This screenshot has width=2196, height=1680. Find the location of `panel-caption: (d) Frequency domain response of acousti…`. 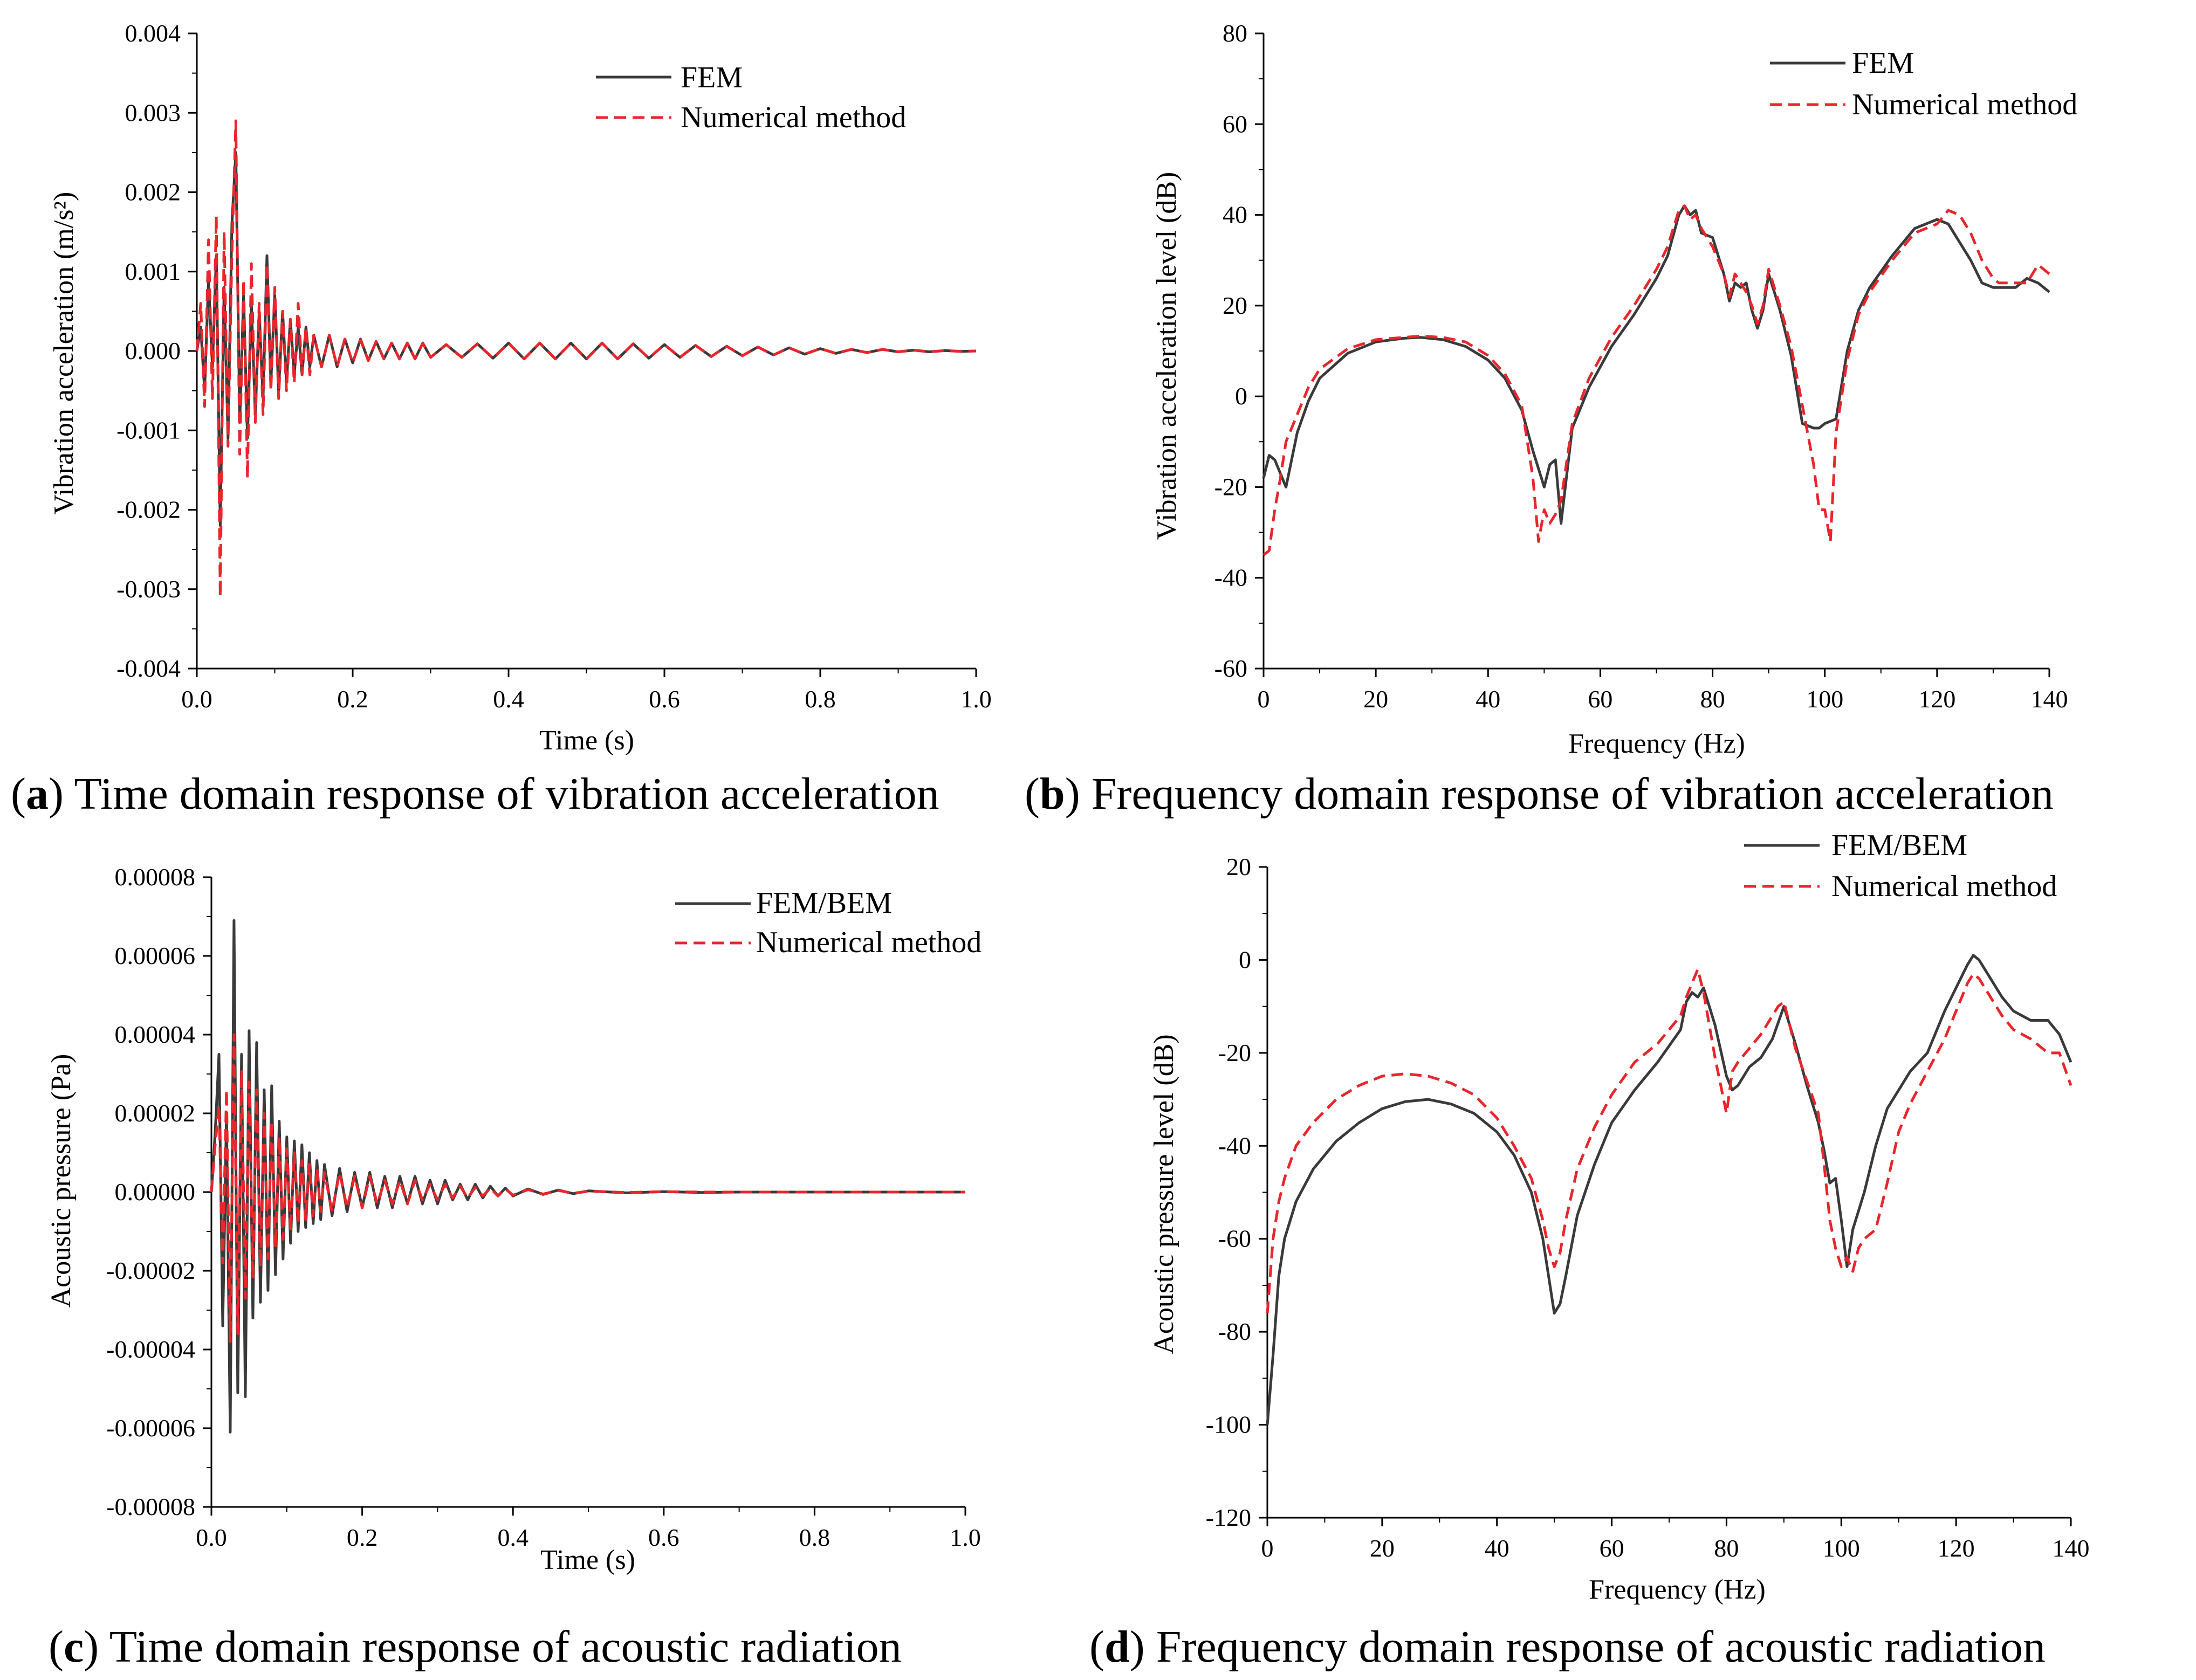

panel-caption: (d) Frequency domain response of acousti… is located at coordinates (1567, 1647).